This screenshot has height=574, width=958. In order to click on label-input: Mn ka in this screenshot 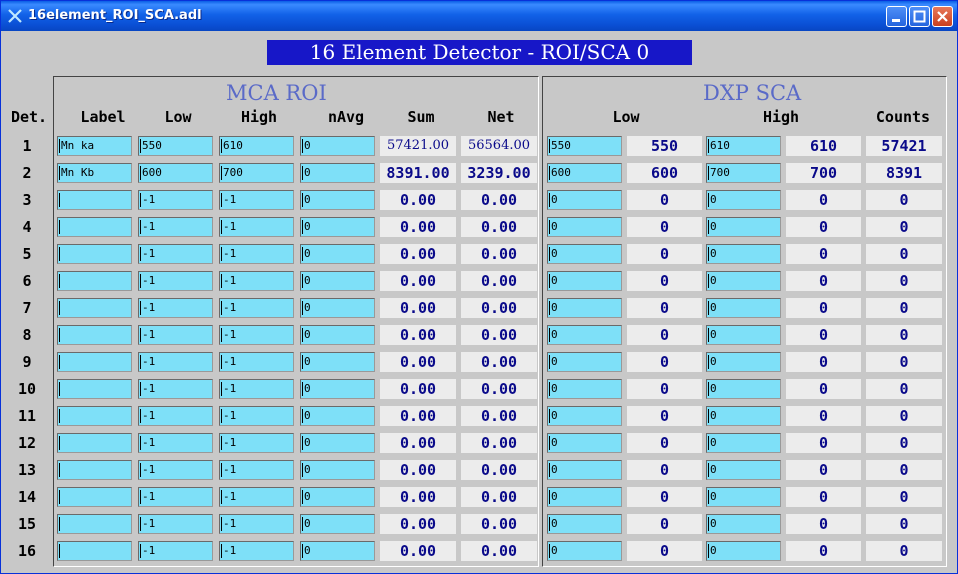, I will do `click(94, 146)`.